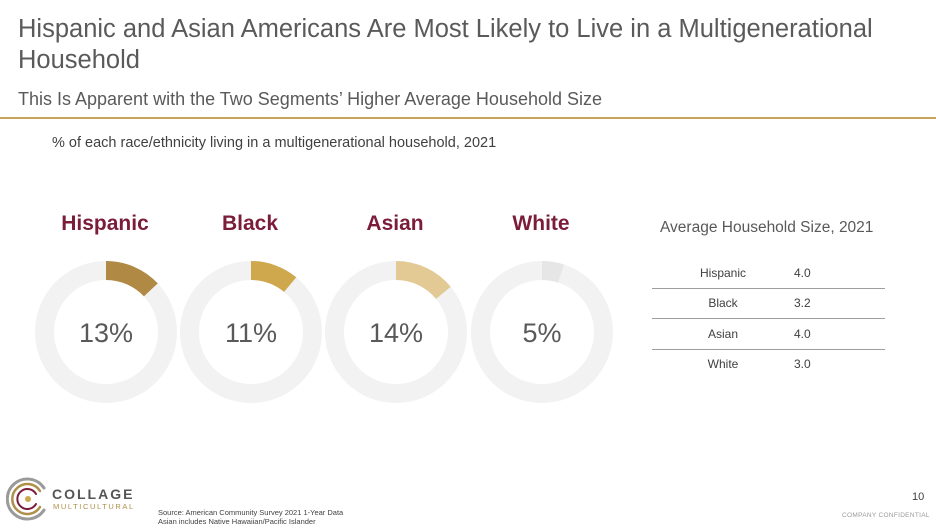 The height and width of the screenshot is (529, 936). I want to click on collage-logo-icon, so click(26, 499).